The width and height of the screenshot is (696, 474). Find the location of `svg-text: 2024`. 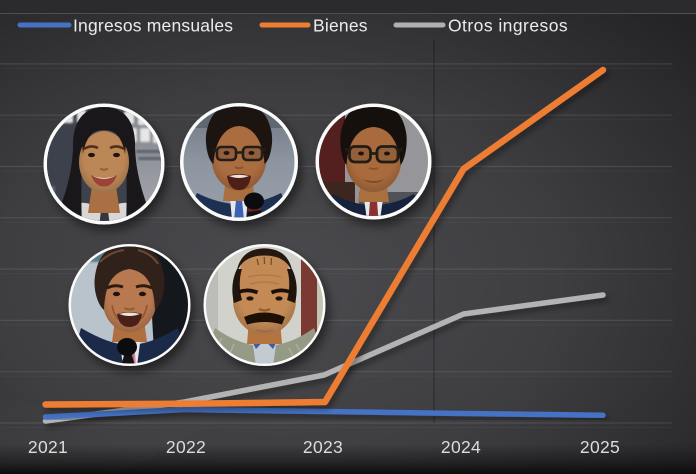

svg-text: 2024 is located at coordinates (461, 447).